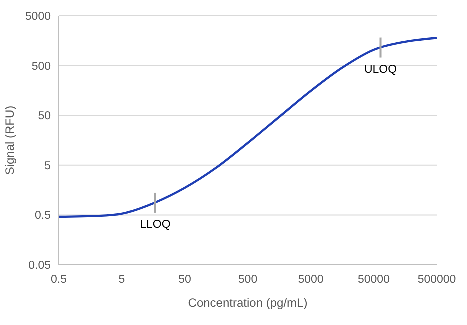 The height and width of the screenshot is (325, 467). What do you see at coordinates (185, 280) in the screenshot?
I see `x-tick-label: 50` at bounding box center [185, 280].